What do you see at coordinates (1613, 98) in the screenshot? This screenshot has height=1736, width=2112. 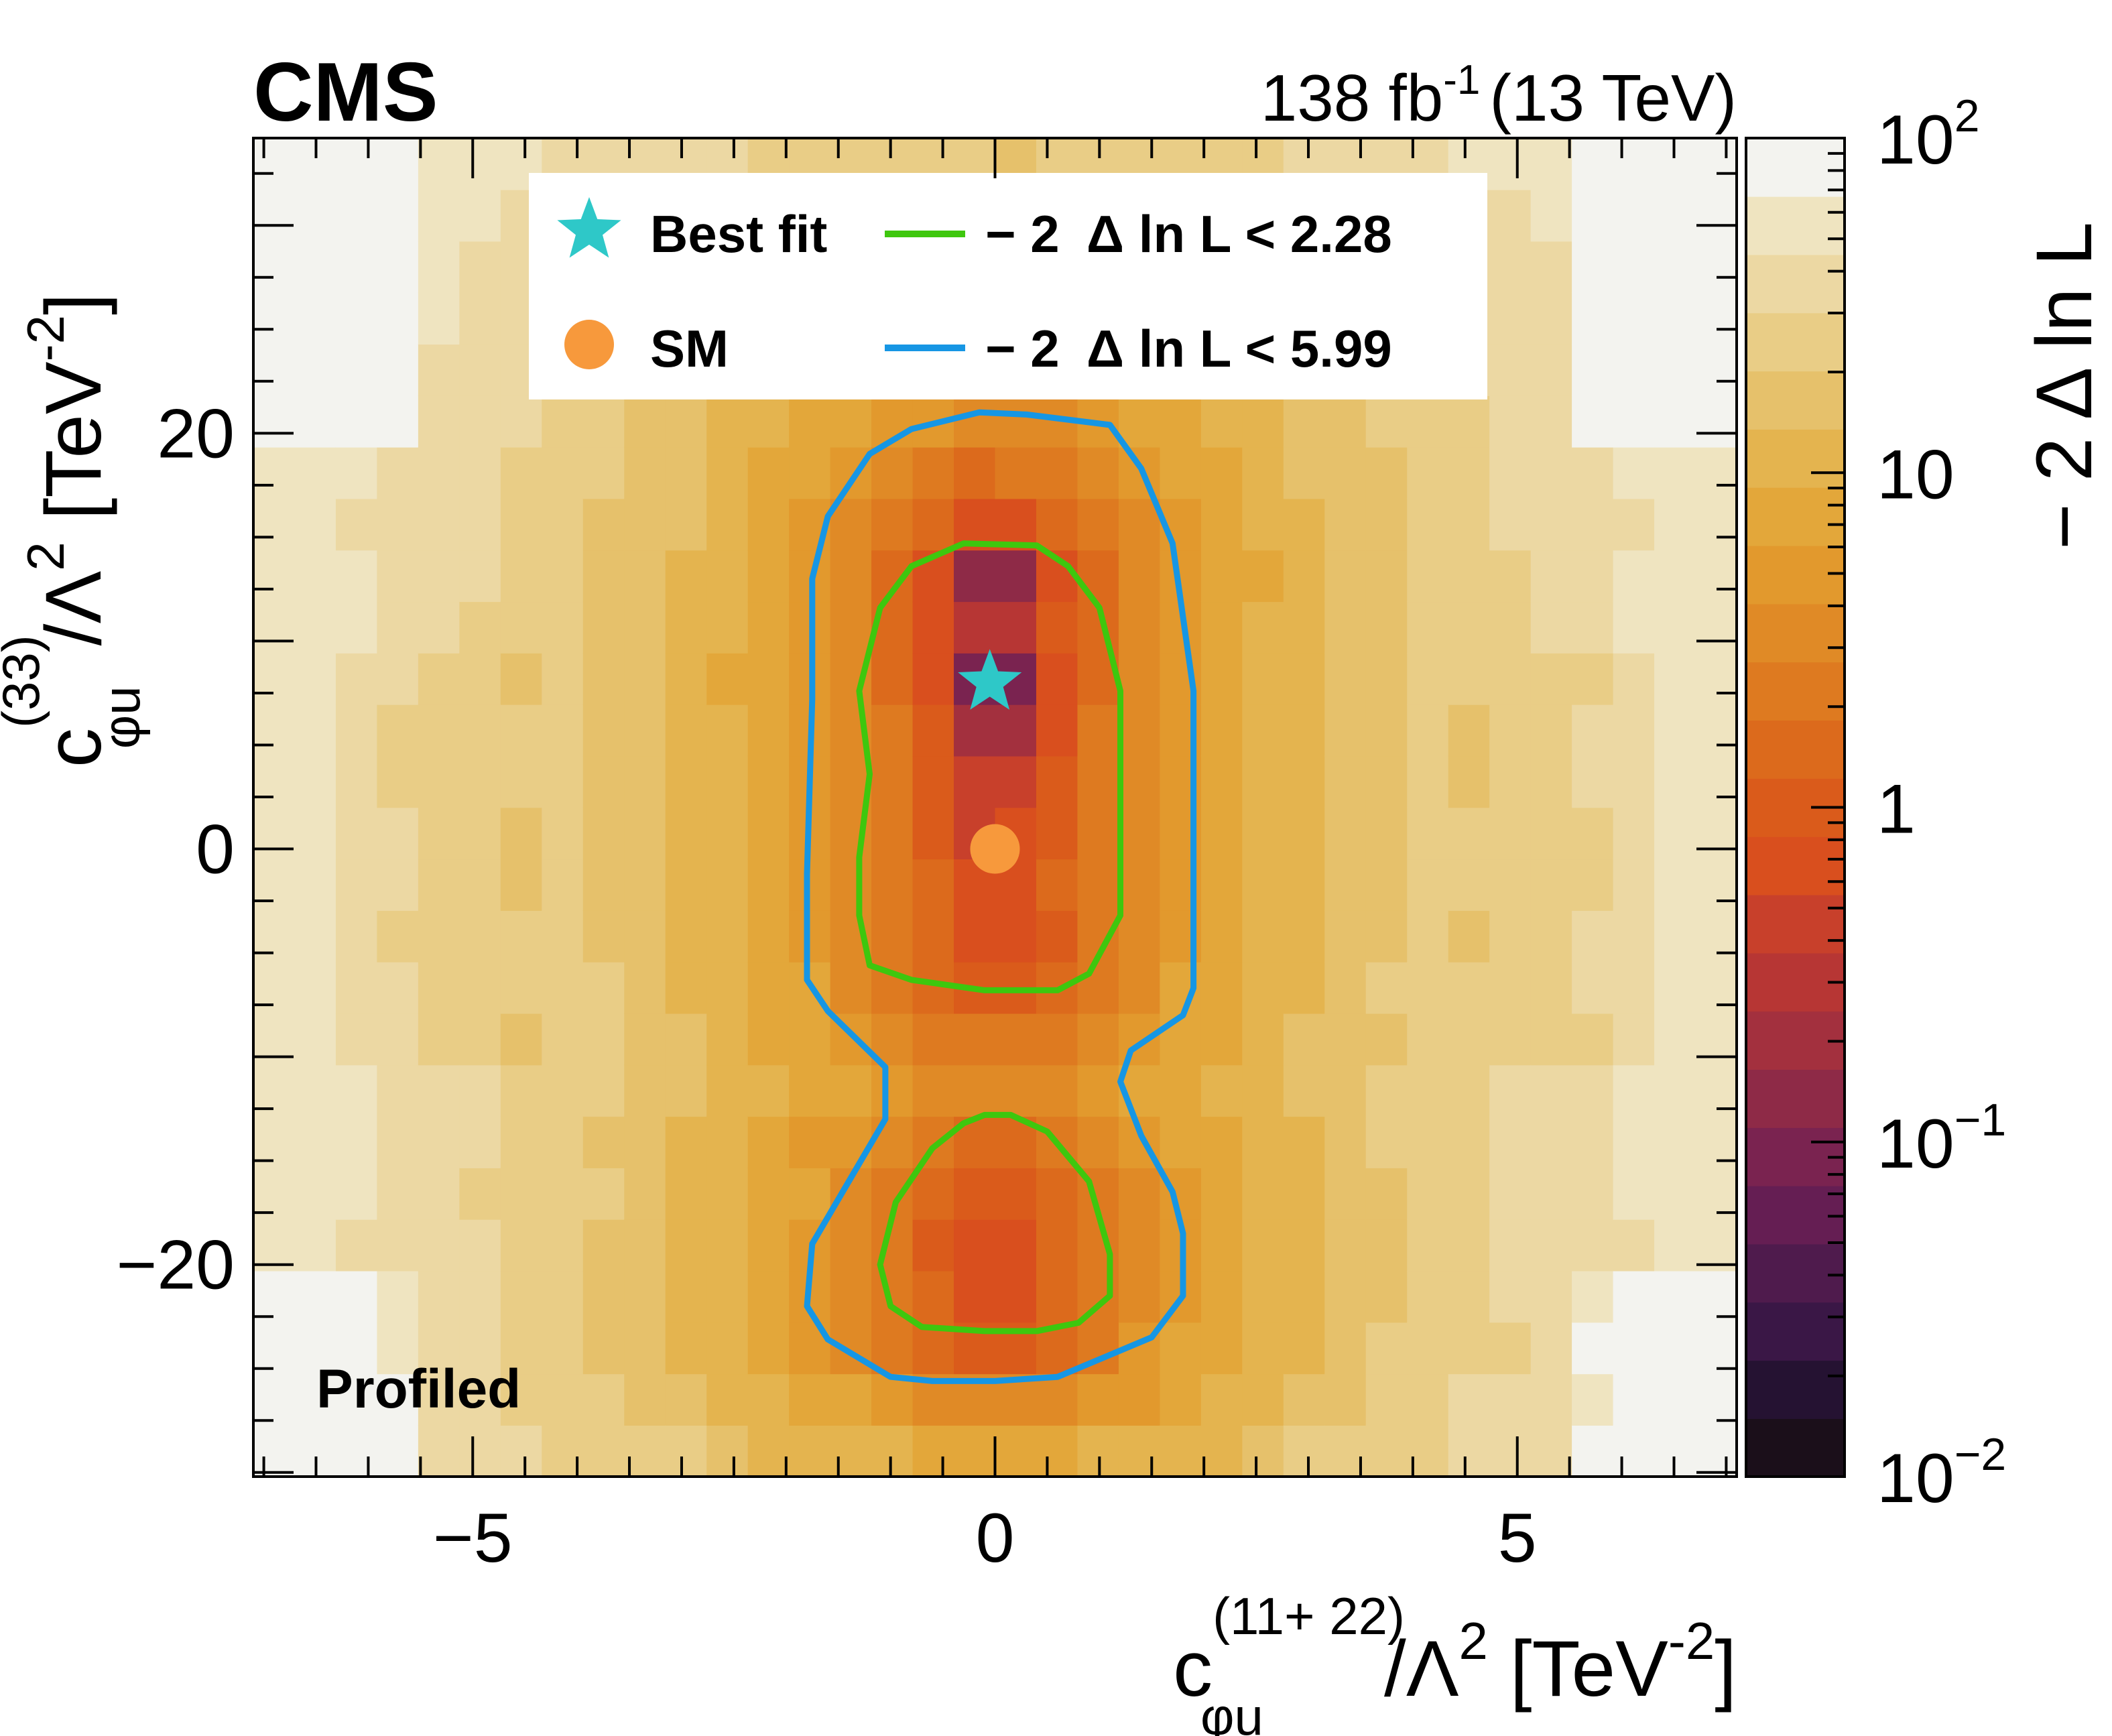 I see `energy-label: (13 TeV)` at bounding box center [1613, 98].